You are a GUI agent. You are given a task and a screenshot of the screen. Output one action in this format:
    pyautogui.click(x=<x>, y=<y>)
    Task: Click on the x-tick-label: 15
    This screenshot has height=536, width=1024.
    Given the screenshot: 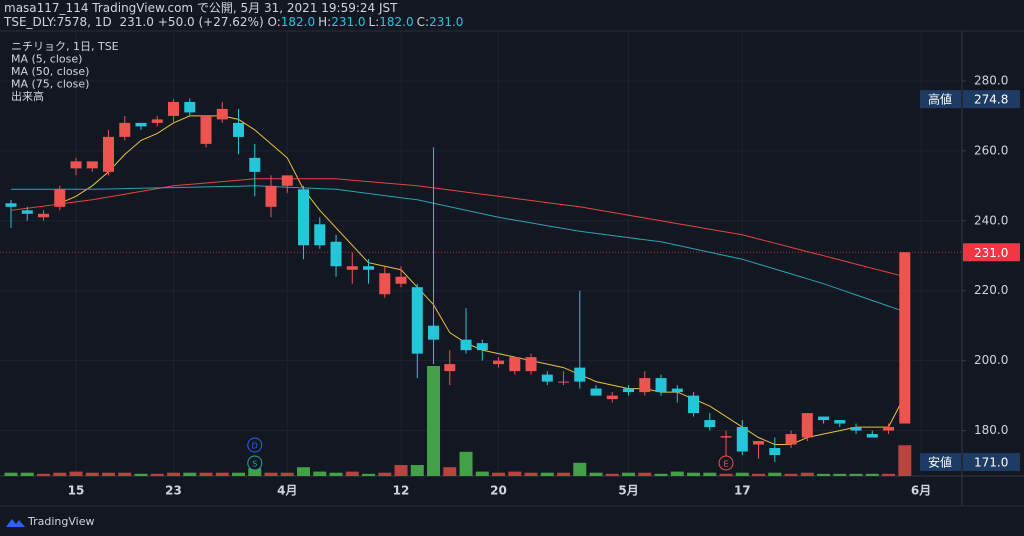 What is the action you would take?
    pyautogui.click(x=76, y=491)
    